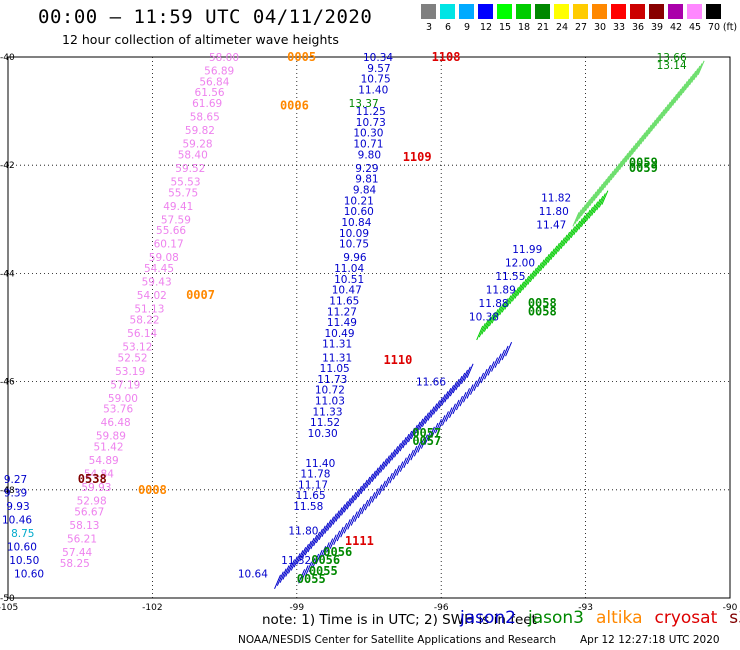 The width and height of the screenshot is (740, 650). I want to click on jason2-swh-label: 10.64, so click(253, 575).